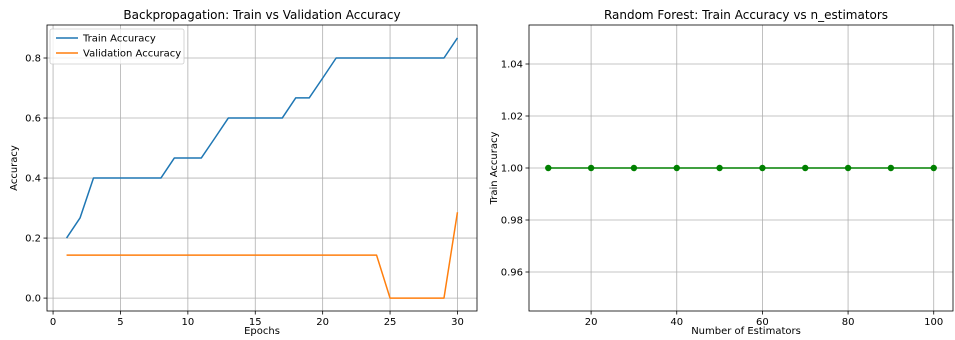 This screenshot has width=955, height=340. Describe the element at coordinates (119, 39) in the screenshot. I see `legend-label-train: Train Accuracy` at that location.